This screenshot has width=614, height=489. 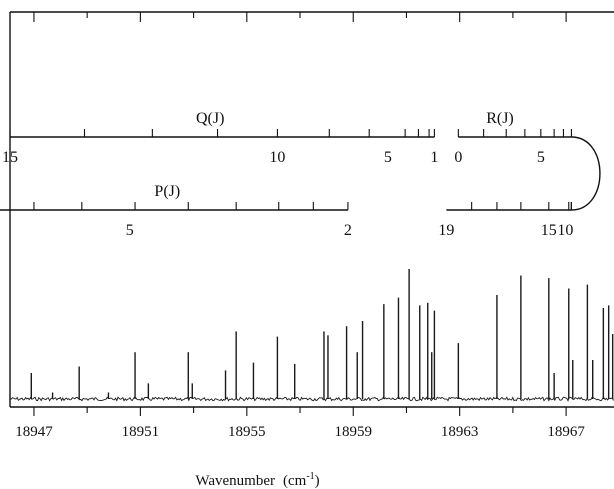 What do you see at coordinates (519, 174) in the screenshot?
I see `branch-ladder: 0 5 19 15 10 R(J)` at bounding box center [519, 174].